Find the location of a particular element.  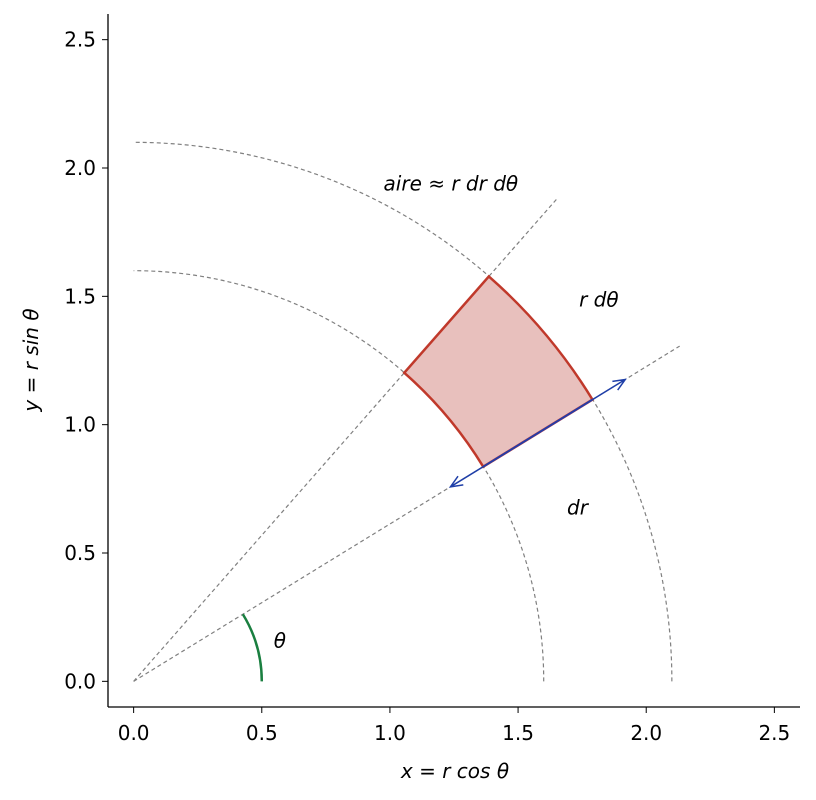

x-tick-label: 2.0 is located at coordinates (646, 733).